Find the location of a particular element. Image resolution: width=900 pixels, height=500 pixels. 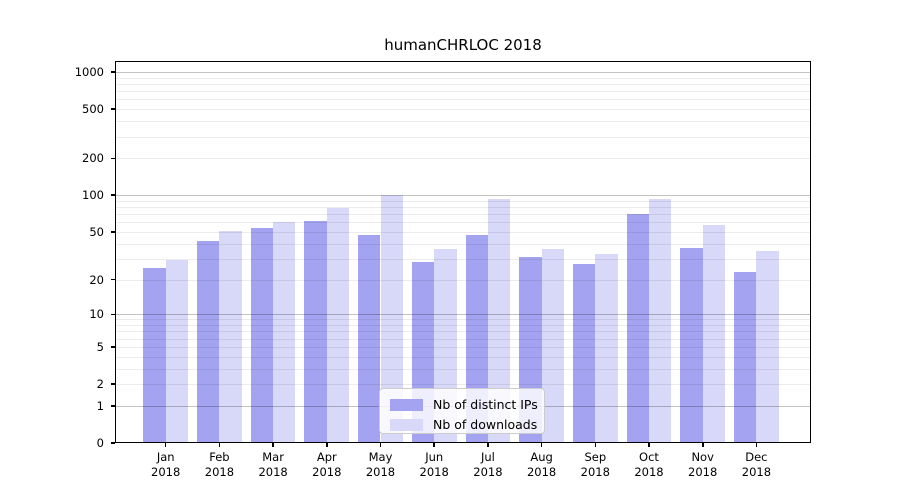

xtick-year-aug: 2018 is located at coordinates (541, 472).